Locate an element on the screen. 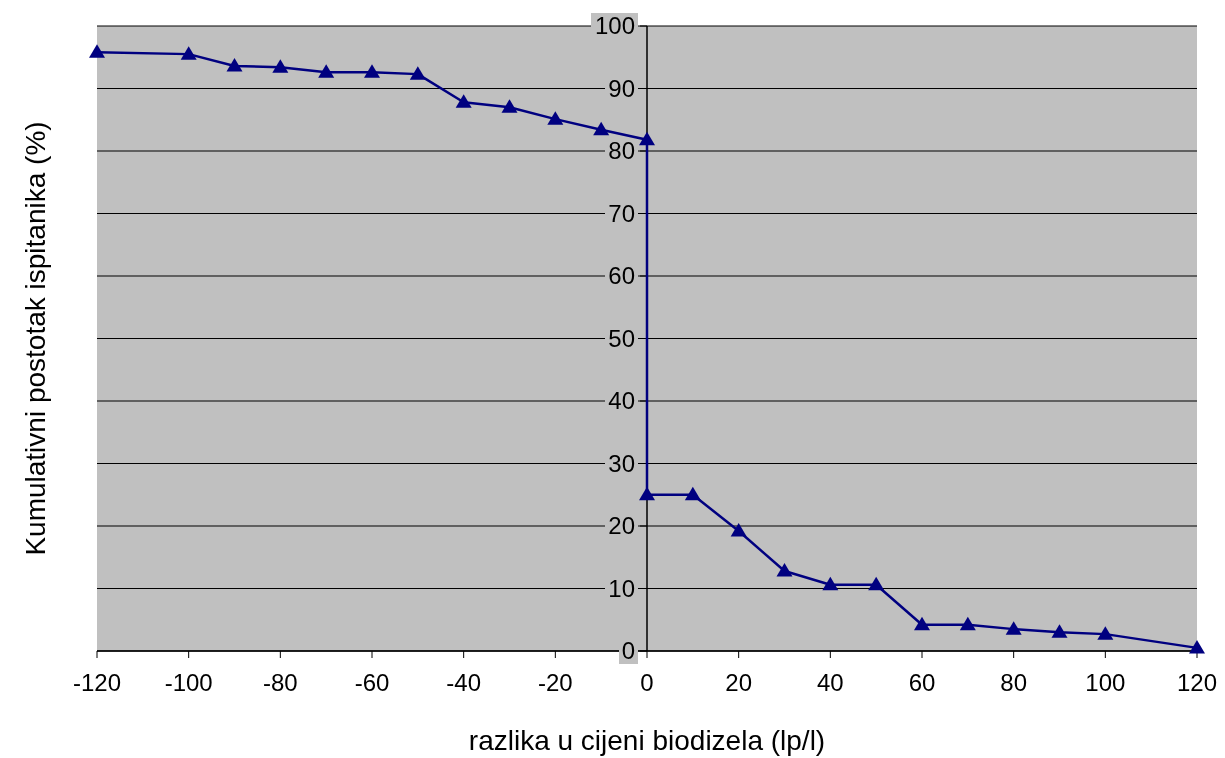 This screenshot has width=1225, height=758. y-tick-label: 10 is located at coordinates (621, 588).